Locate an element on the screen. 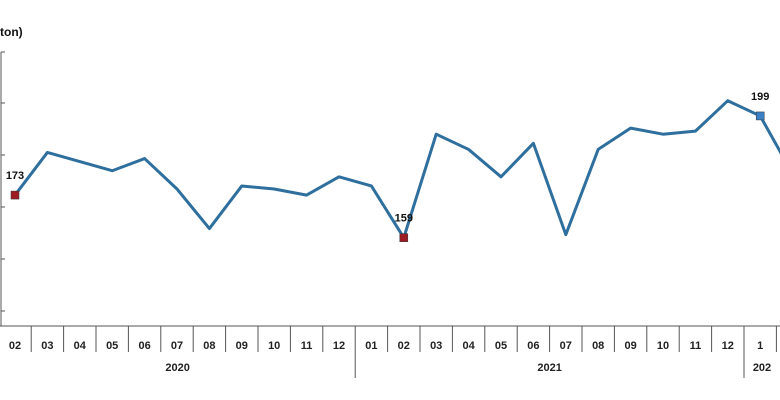 Image resolution: width=780 pixels, height=400 pixels. y-axis-ticks is located at coordinates (3, 181).